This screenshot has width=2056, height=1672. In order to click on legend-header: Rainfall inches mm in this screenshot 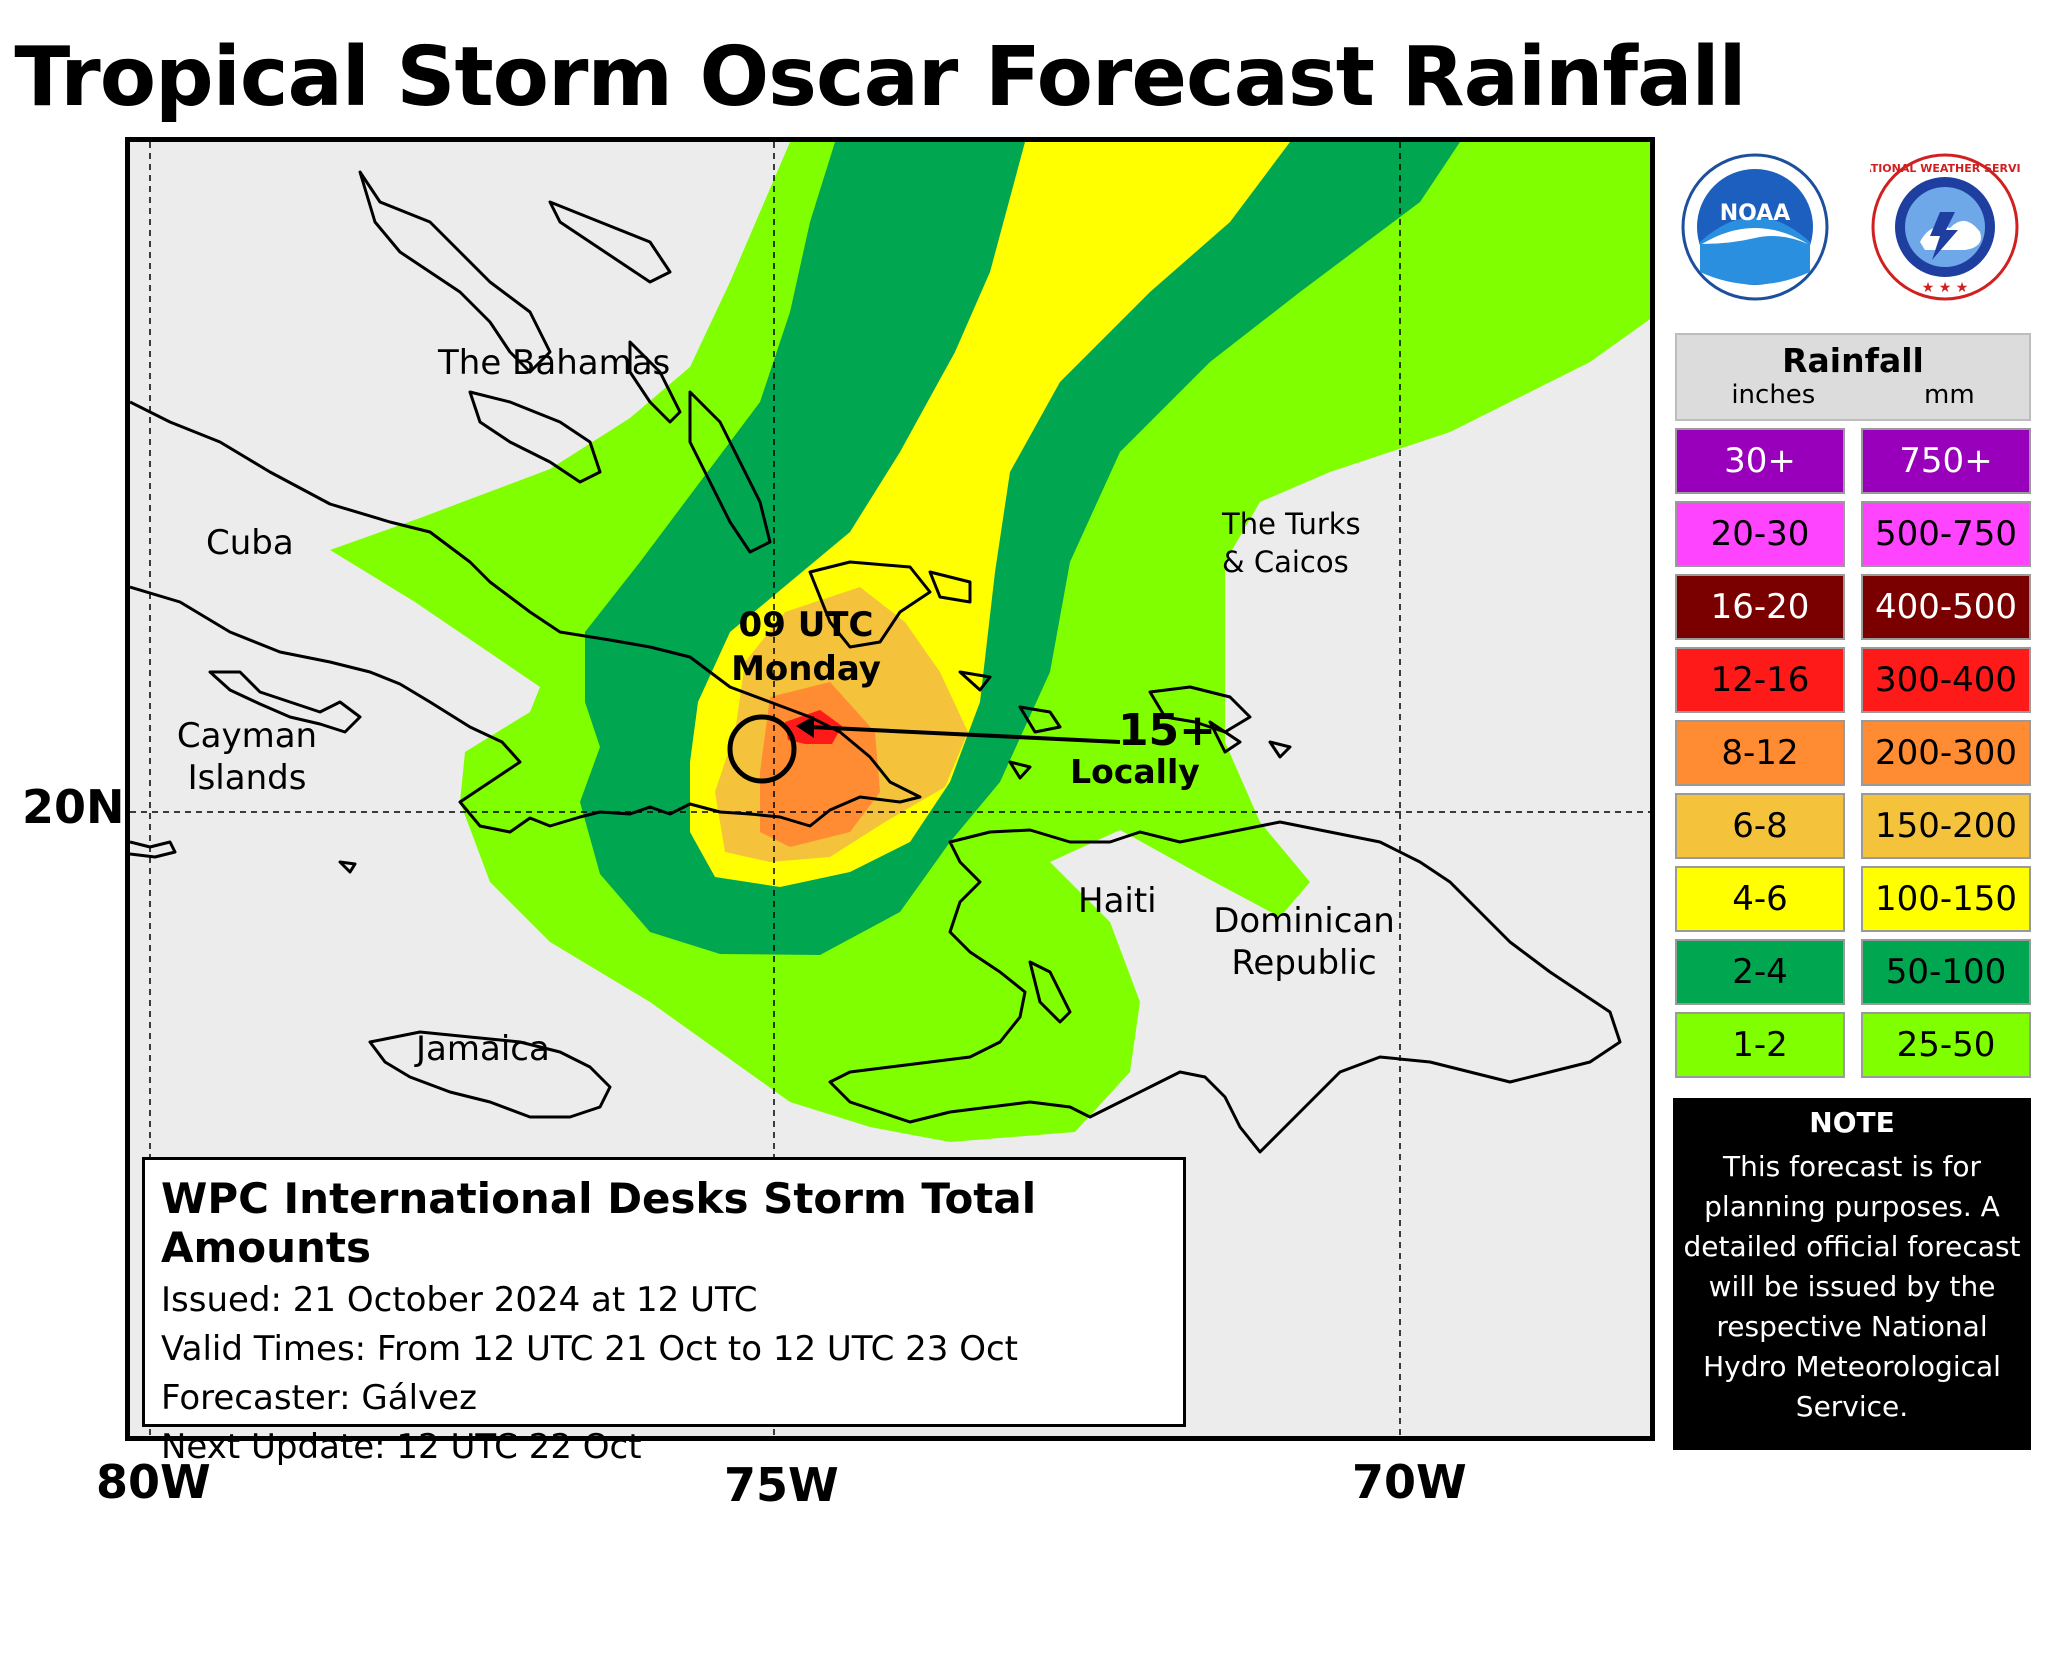, I will do `click(1853, 377)`.